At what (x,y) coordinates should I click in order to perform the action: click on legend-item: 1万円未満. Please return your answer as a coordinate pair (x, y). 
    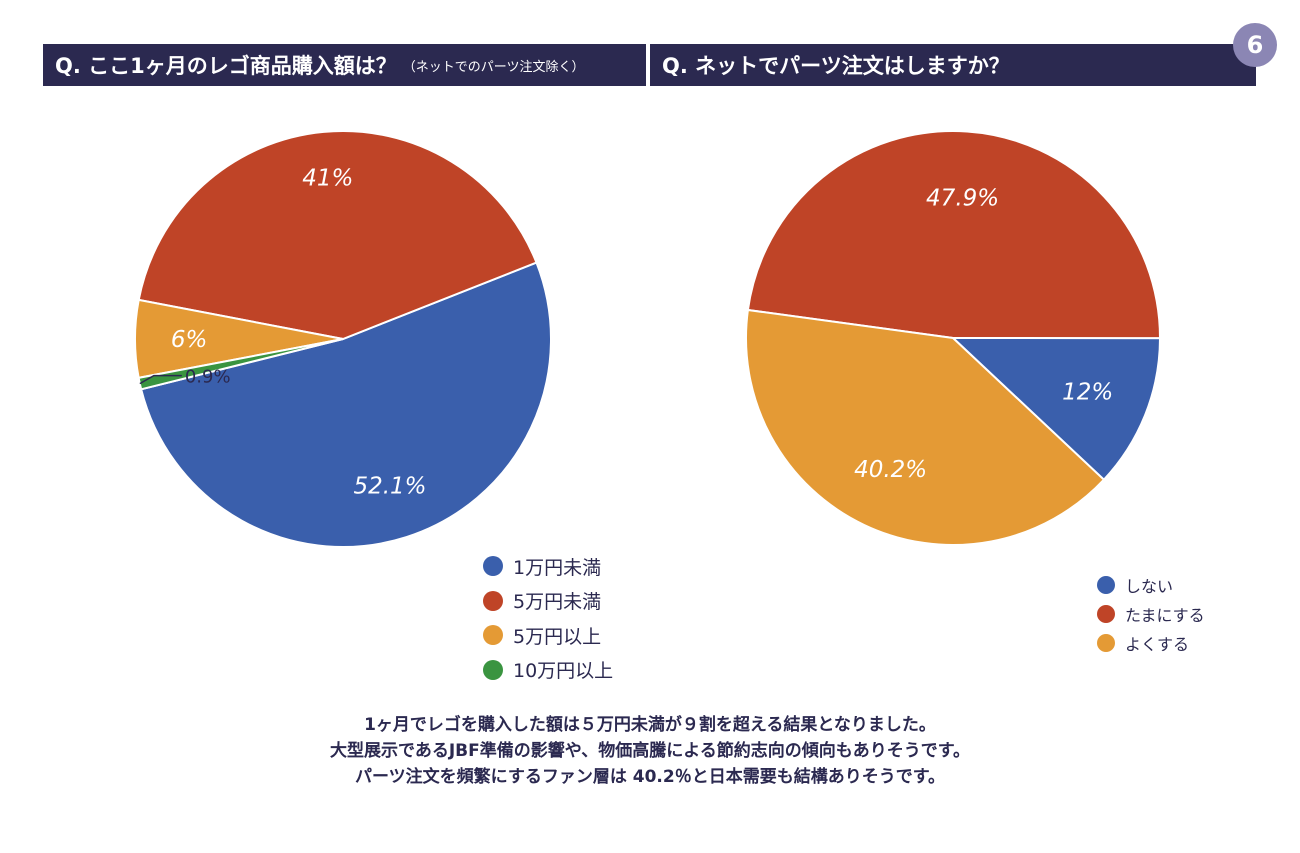
    Looking at the image, I should click on (548, 566).